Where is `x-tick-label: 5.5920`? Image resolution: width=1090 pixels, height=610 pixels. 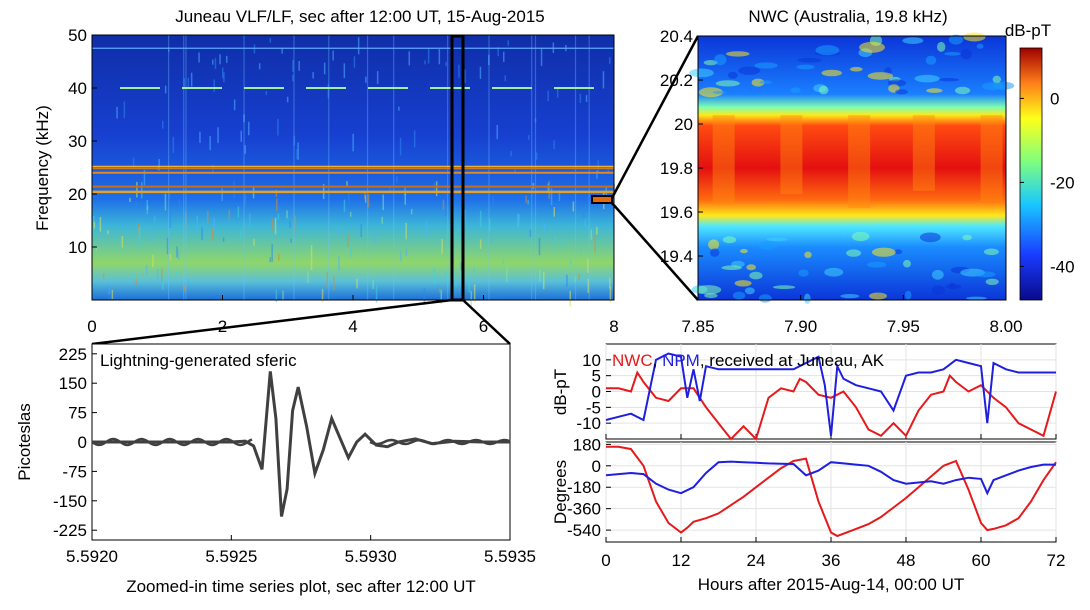 x-tick-label: 5.5920 is located at coordinates (92, 556).